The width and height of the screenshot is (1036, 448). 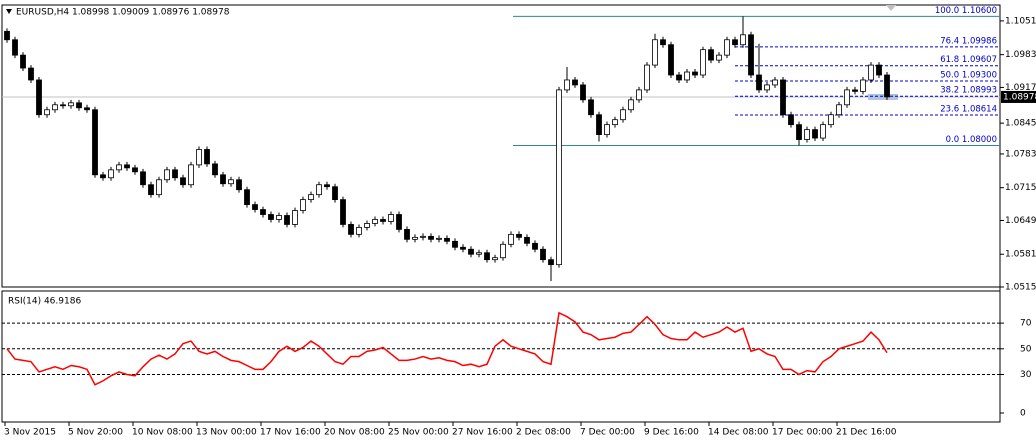 What do you see at coordinates (290, 433) in the screenshot?
I see `x-tick-label: 17 Nov 16:00` at bounding box center [290, 433].